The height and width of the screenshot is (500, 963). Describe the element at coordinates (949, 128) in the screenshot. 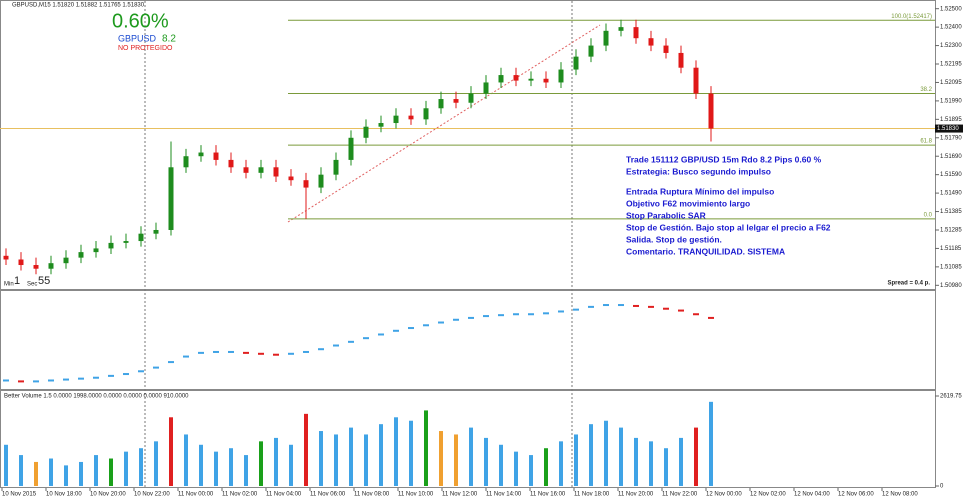

I see `price-tag` at that location.